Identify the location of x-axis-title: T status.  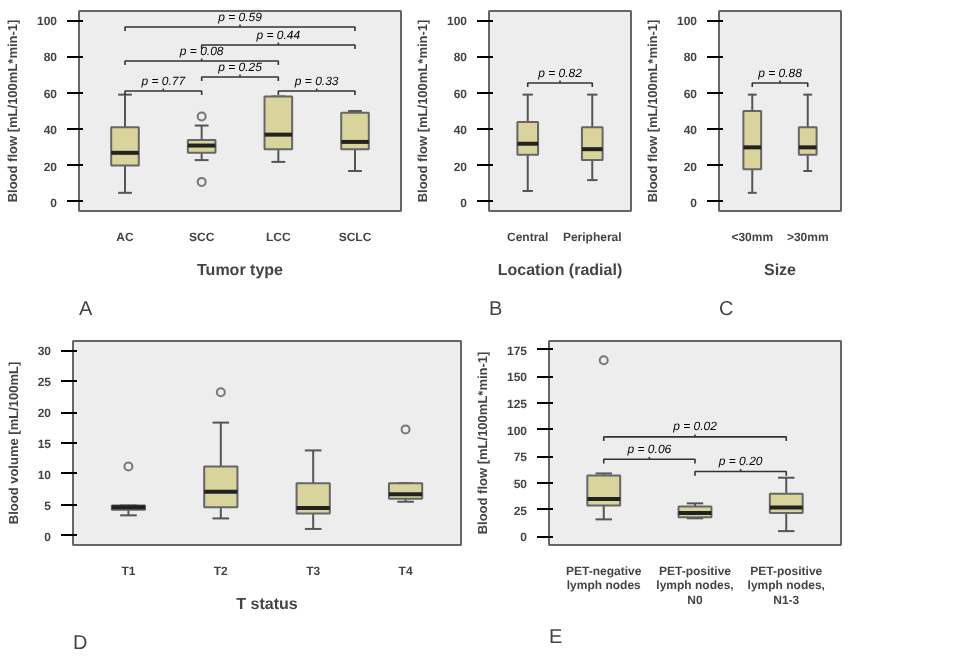
(267, 604).